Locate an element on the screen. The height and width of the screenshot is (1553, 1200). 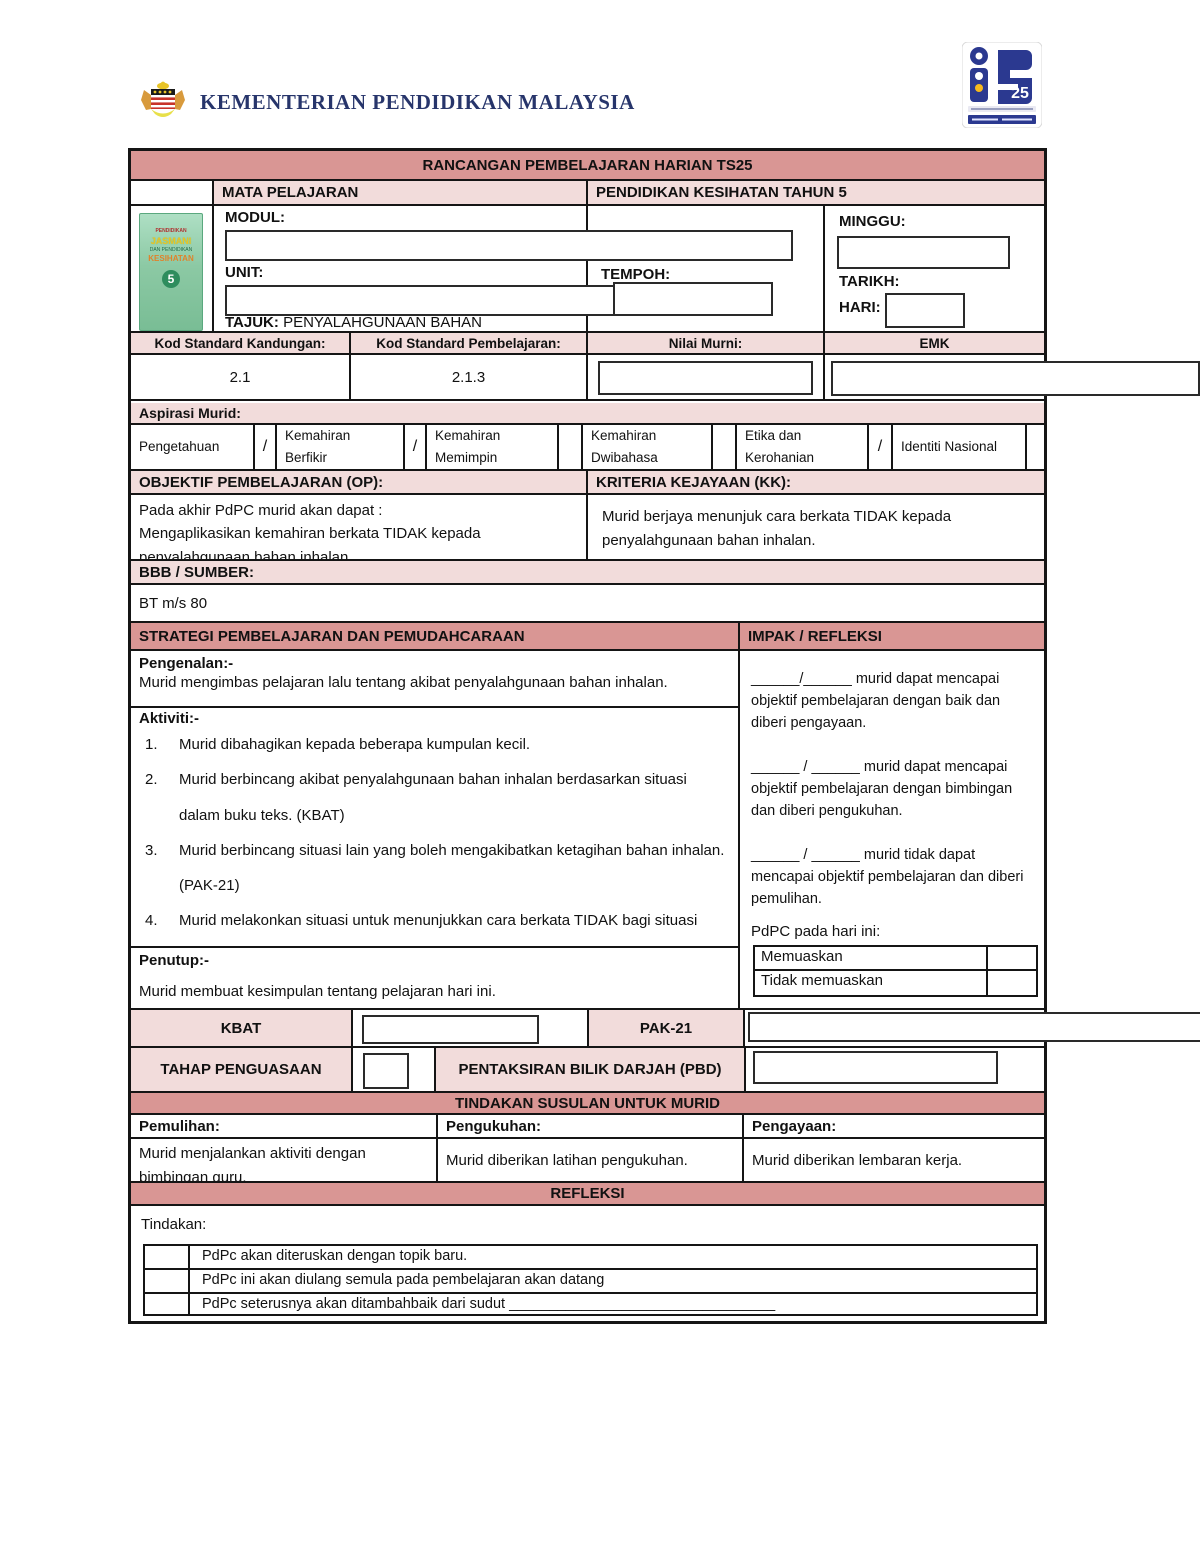
kod-pembelajaran-label: Kod Standard Pembelajaran: is located at coordinates (469, 344).